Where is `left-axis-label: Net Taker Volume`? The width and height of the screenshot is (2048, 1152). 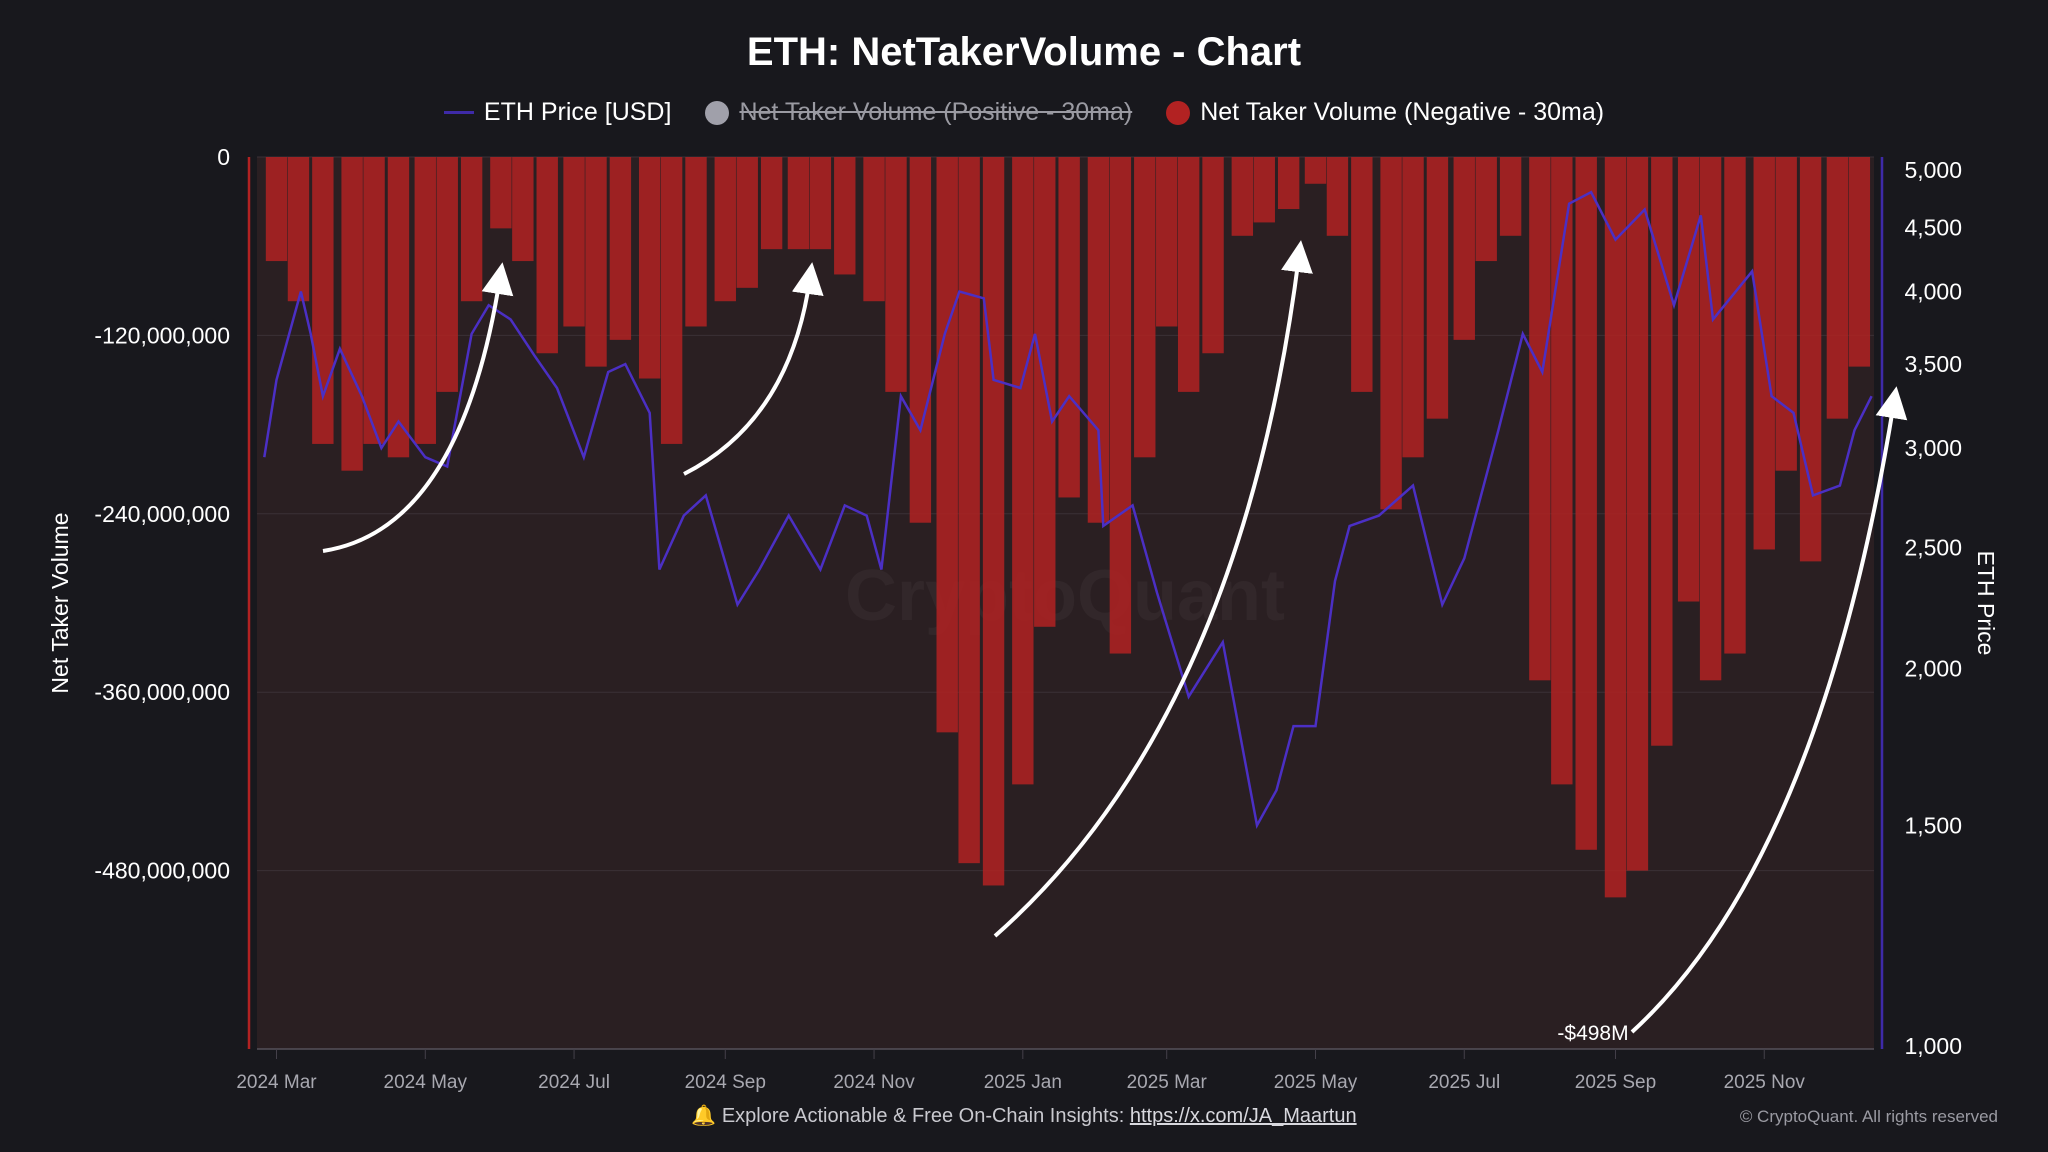
left-axis-label: Net Taker Volume is located at coordinates (60, 602).